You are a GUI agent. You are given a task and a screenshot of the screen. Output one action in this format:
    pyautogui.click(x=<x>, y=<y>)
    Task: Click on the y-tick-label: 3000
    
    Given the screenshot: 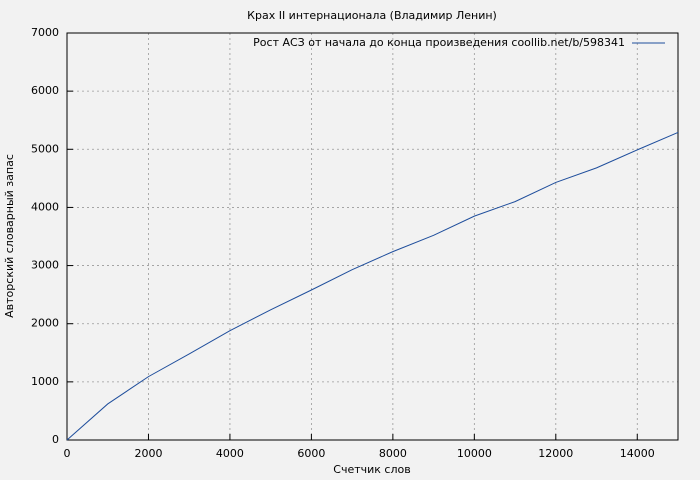 What is the action you would take?
    pyautogui.click(x=45, y=265)
    